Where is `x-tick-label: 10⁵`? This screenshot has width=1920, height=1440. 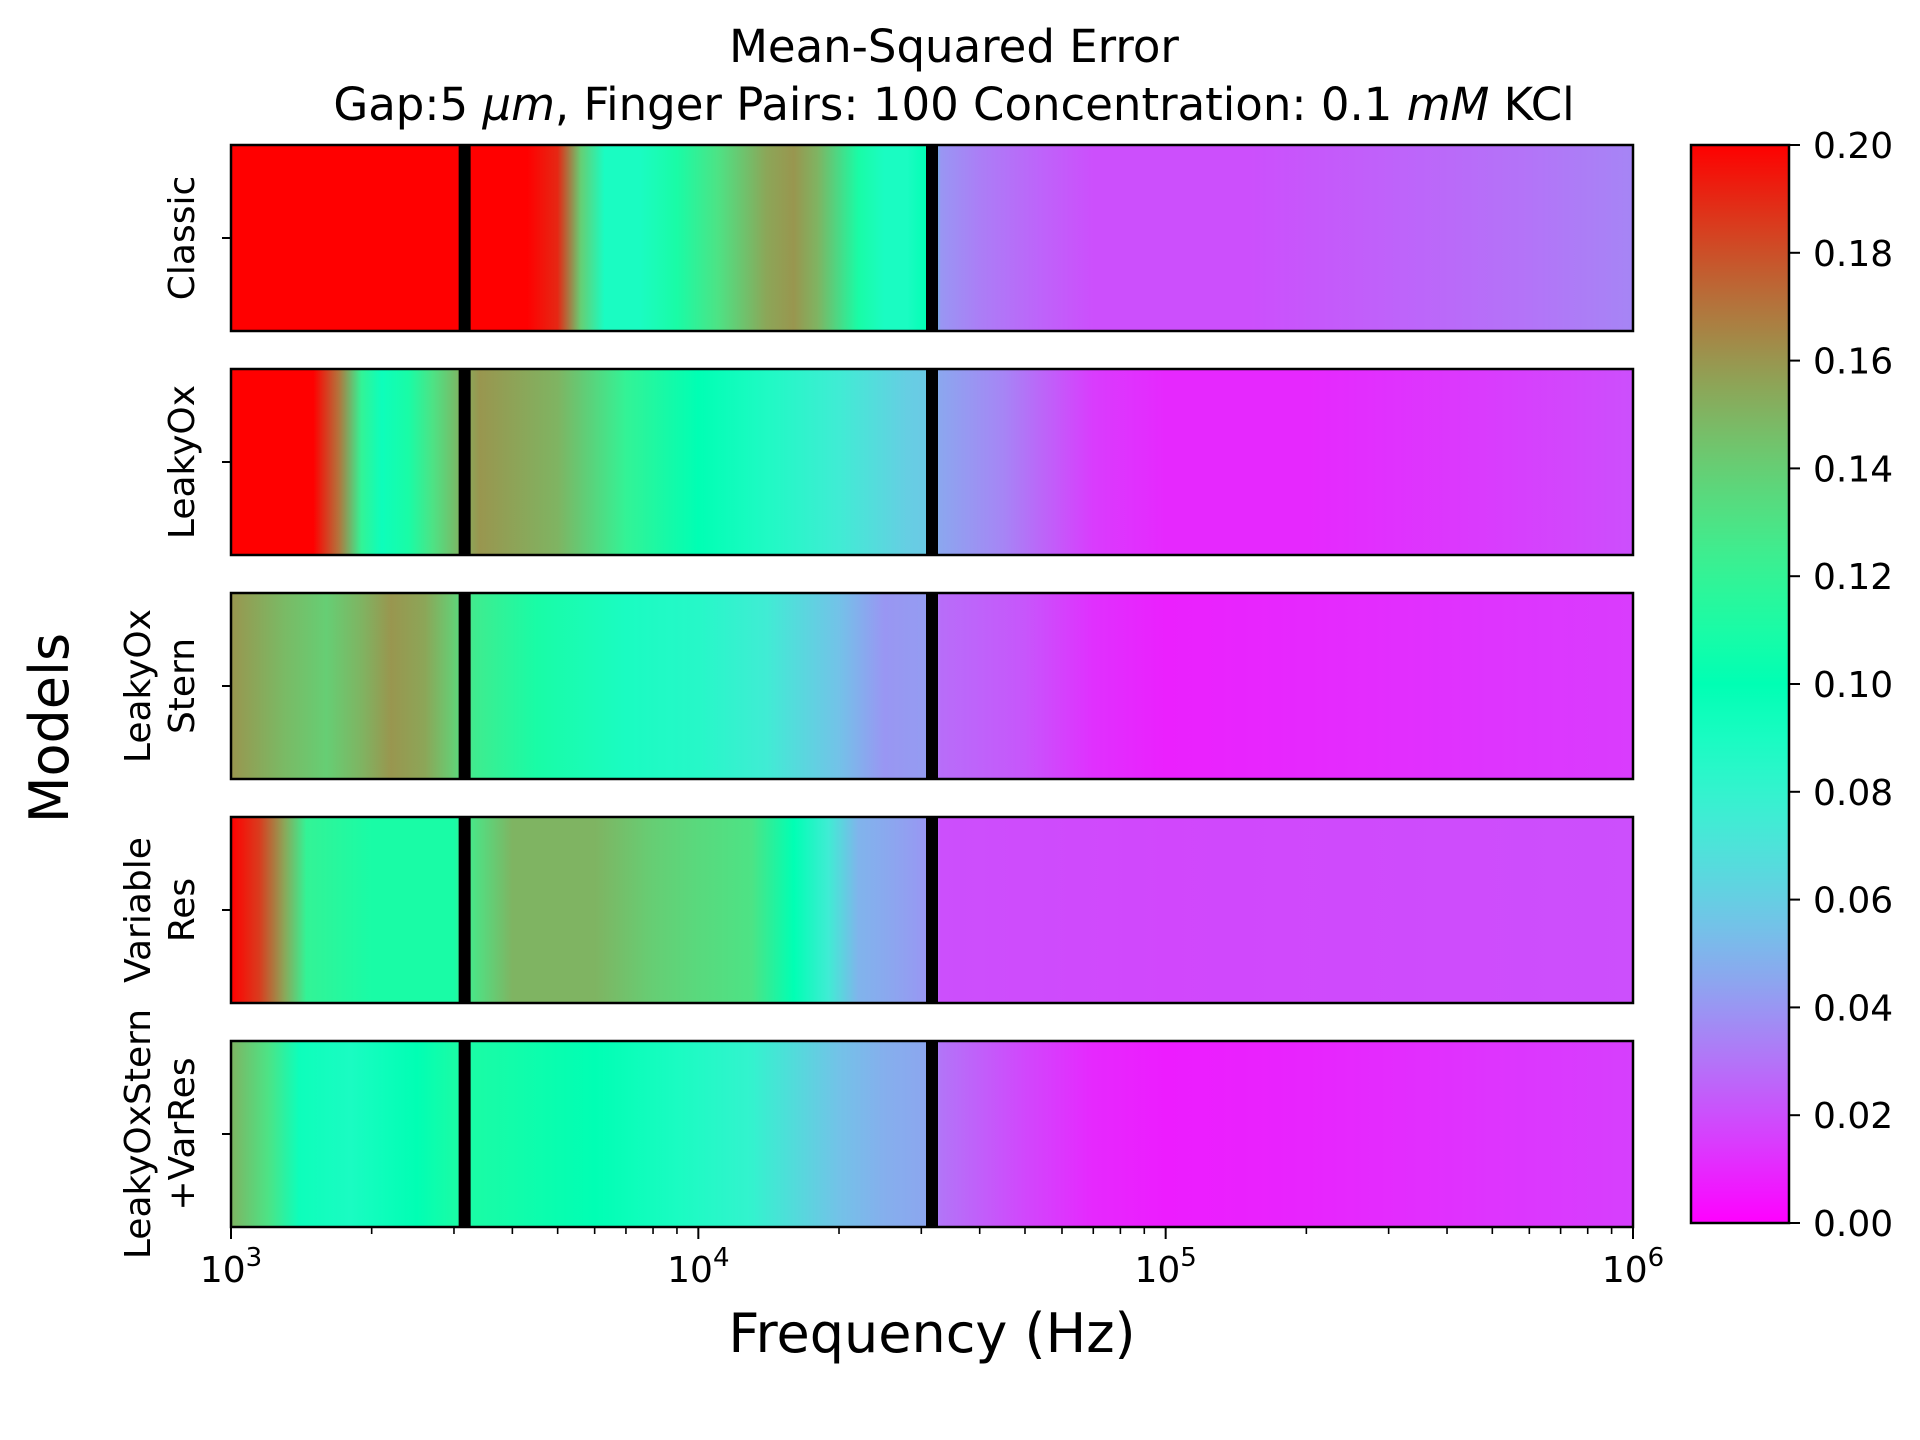 x-tick-label: 10⁵ is located at coordinates (1165, 1267).